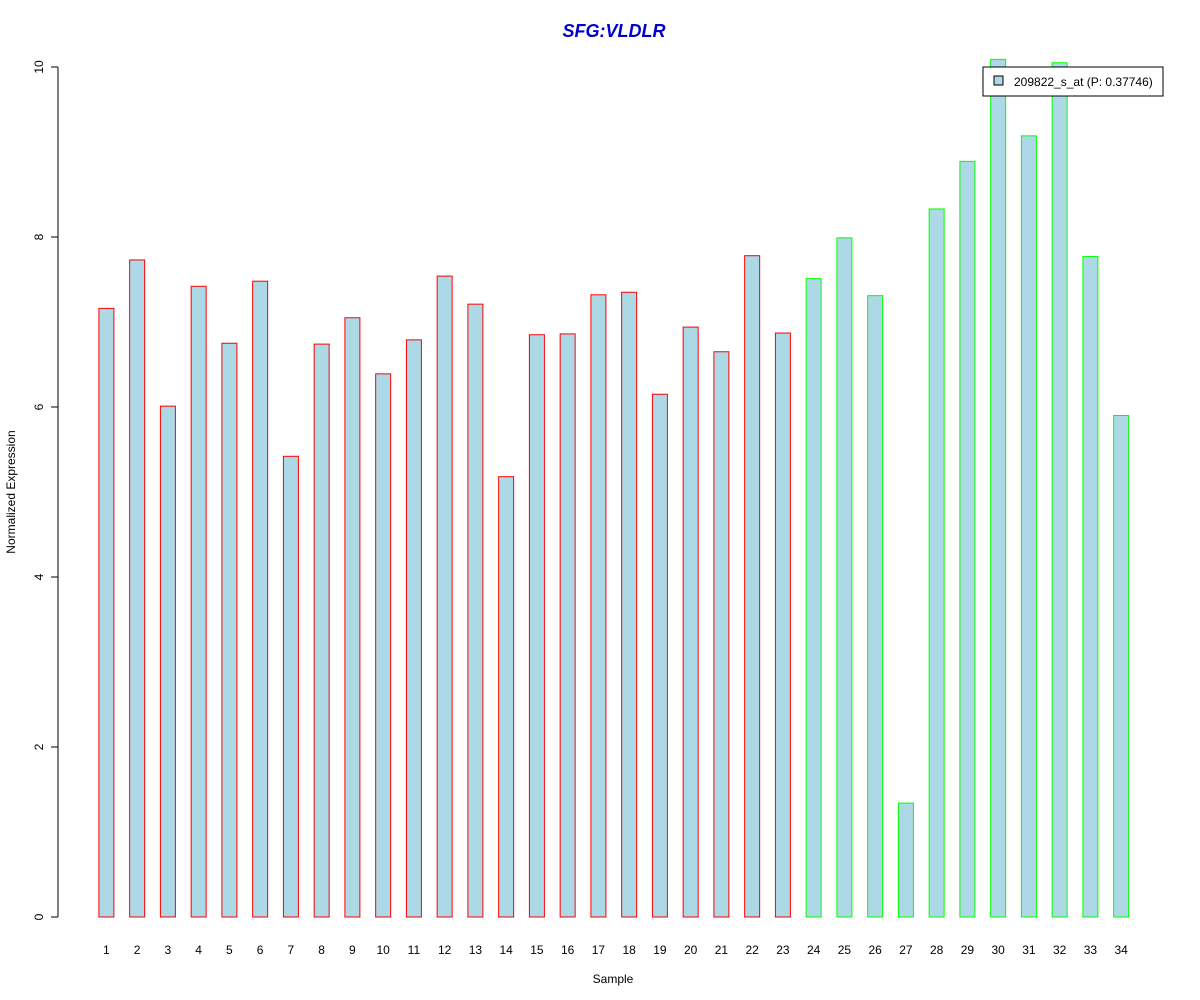 This screenshot has height=1000, width=1200. Describe the element at coordinates (568, 950) in the screenshot. I see `x-tick-label: 16` at that location.